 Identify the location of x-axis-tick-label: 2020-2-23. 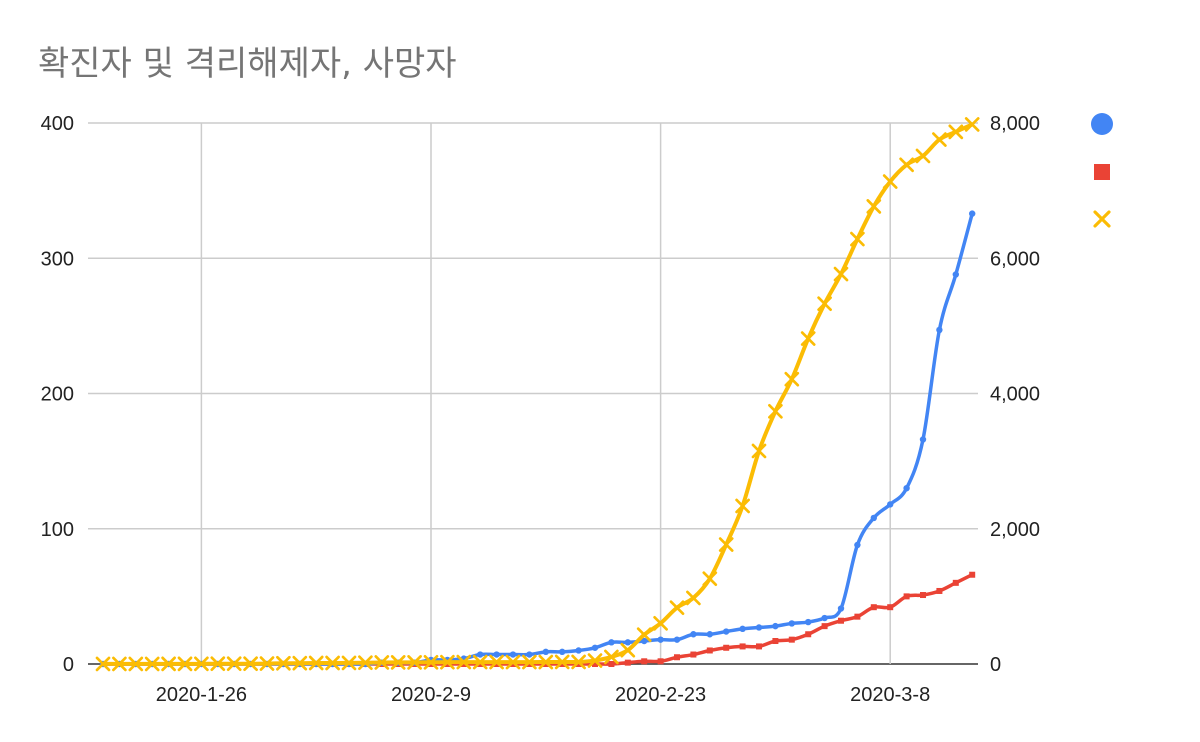
(660, 695).